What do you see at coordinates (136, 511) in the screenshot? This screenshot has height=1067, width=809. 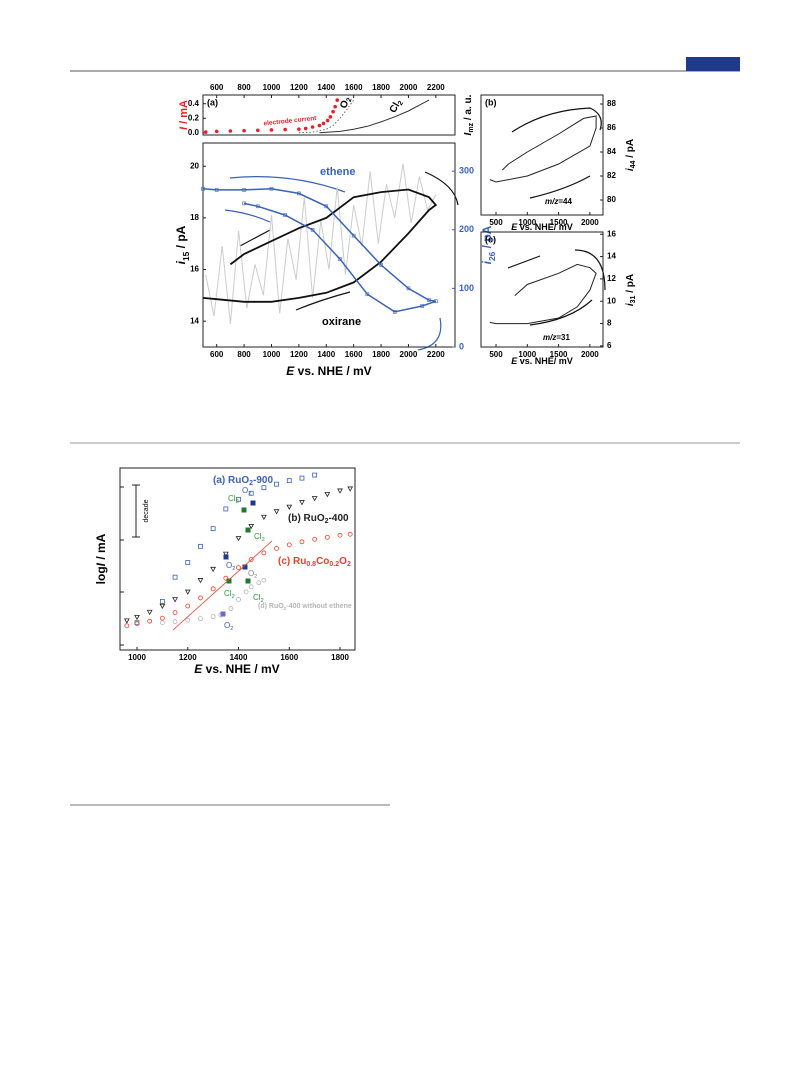 I see `decade-bar` at bounding box center [136, 511].